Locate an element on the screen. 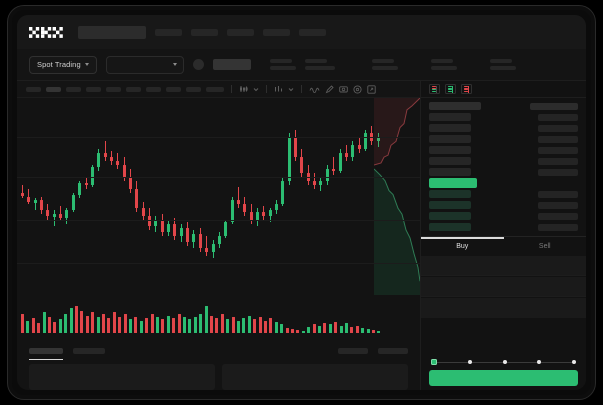 This screenshot has width=603, height=405. candlestick-icon is located at coordinates (243, 89).